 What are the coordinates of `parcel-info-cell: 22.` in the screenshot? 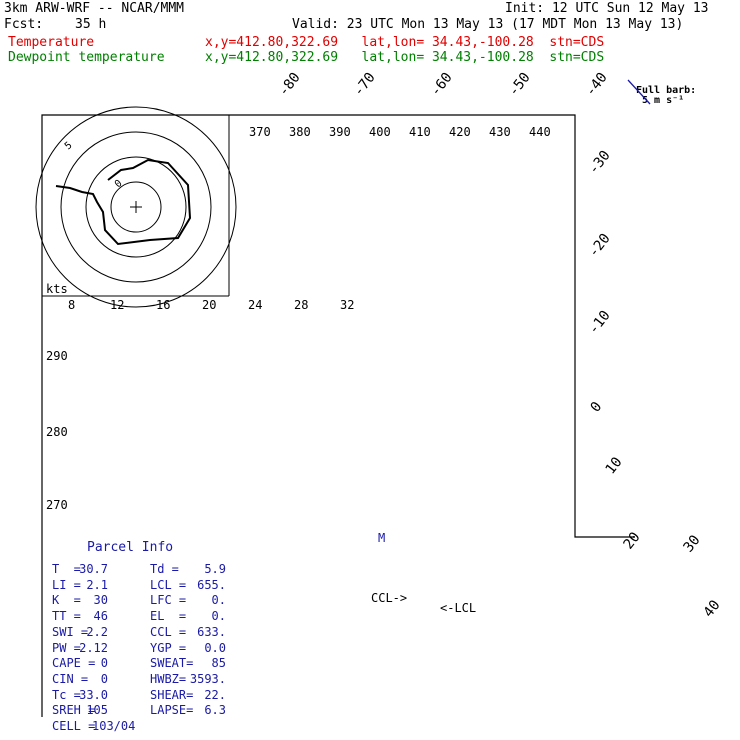 It's located at (215, 694).